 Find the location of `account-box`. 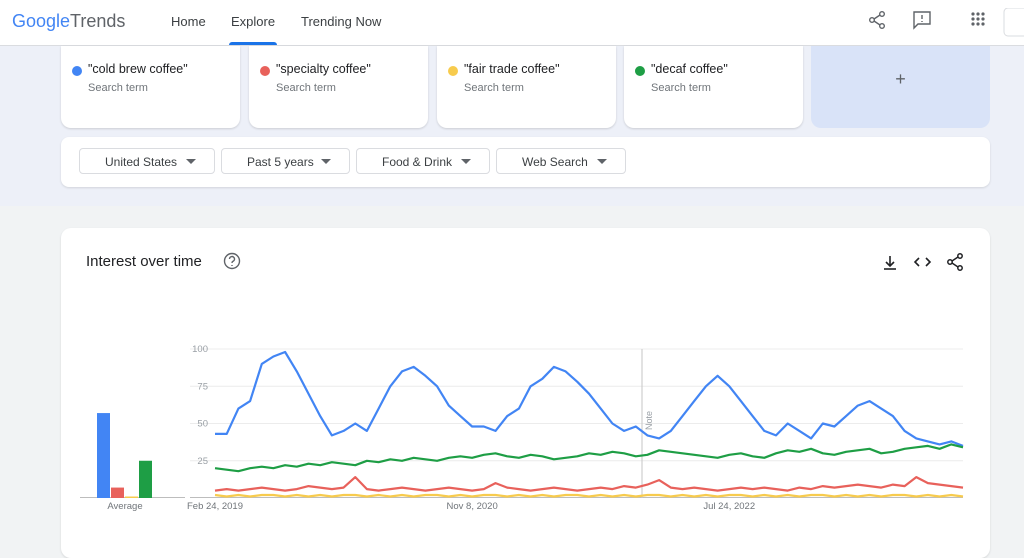

account-box is located at coordinates (1013, 22).